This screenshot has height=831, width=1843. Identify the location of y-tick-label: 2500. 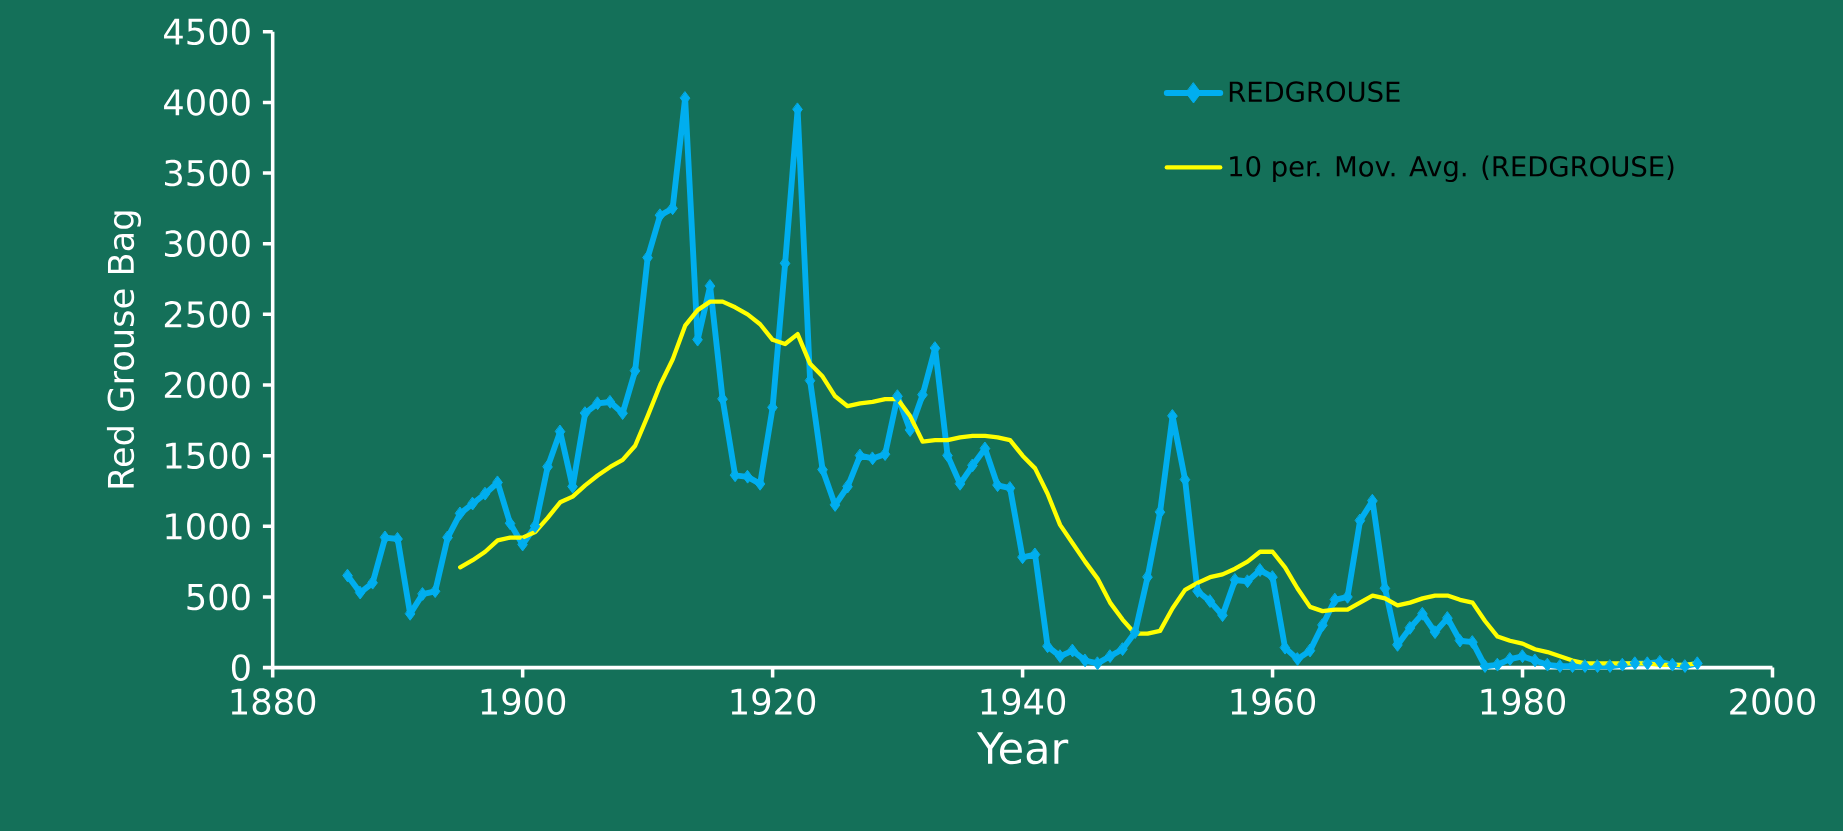
(207, 314).